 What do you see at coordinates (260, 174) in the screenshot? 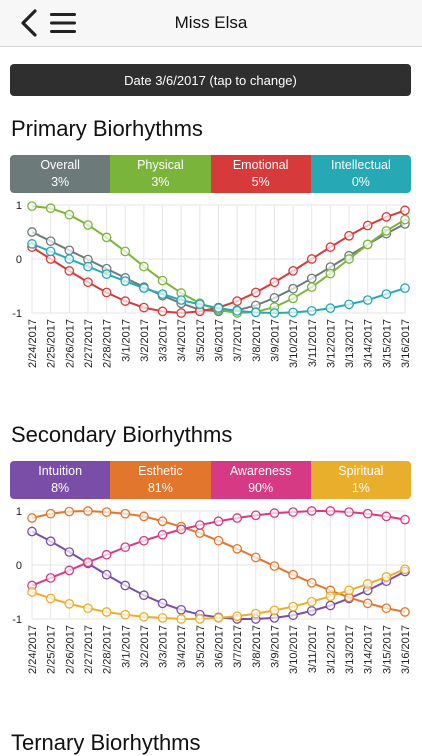
I see `tab-emotional: Emotional 5%` at bounding box center [260, 174].